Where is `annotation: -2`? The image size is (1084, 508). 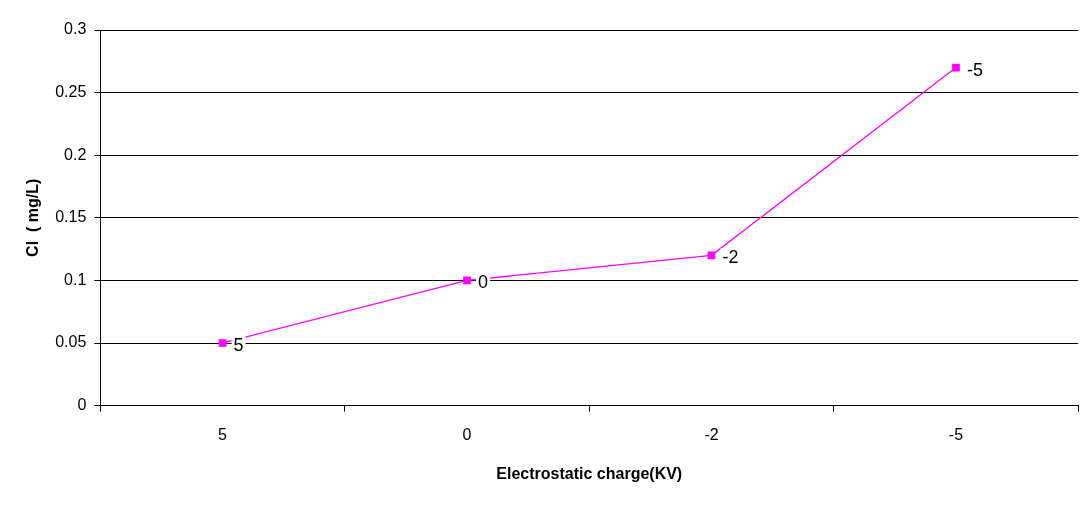 annotation: -2 is located at coordinates (730, 257).